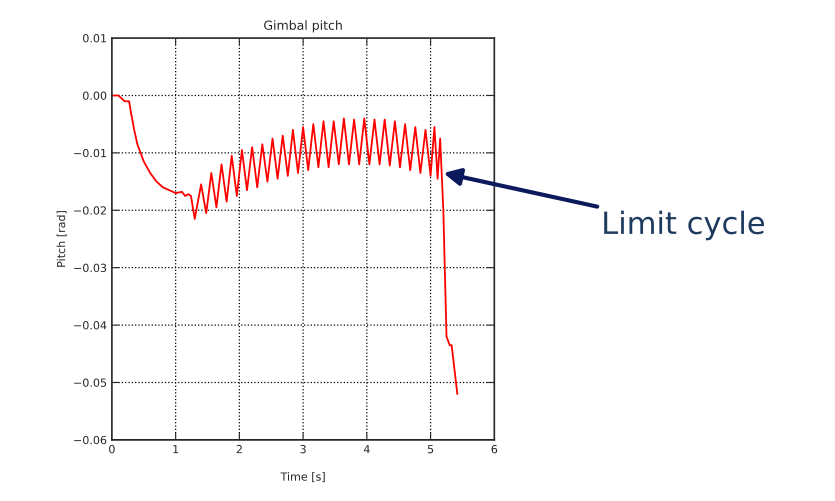 Image resolution: width=835 pixels, height=501 pixels. Describe the element at coordinates (175, 449) in the screenshot. I see `x-tick-label: 1` at that location.